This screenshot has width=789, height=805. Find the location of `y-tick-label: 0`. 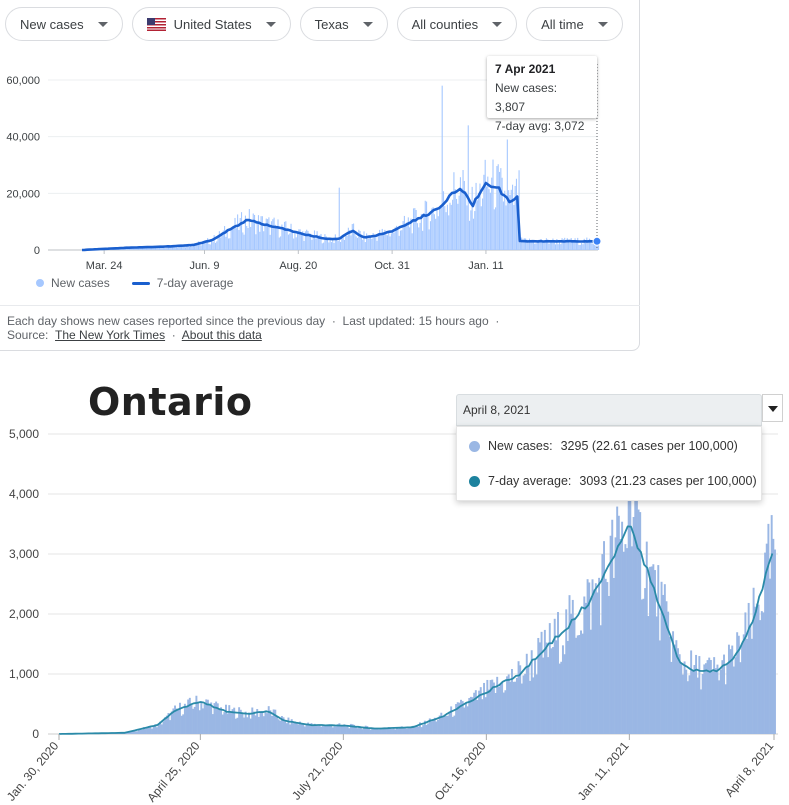

y-tick-label: 0 is located at coordinates (35, 734).